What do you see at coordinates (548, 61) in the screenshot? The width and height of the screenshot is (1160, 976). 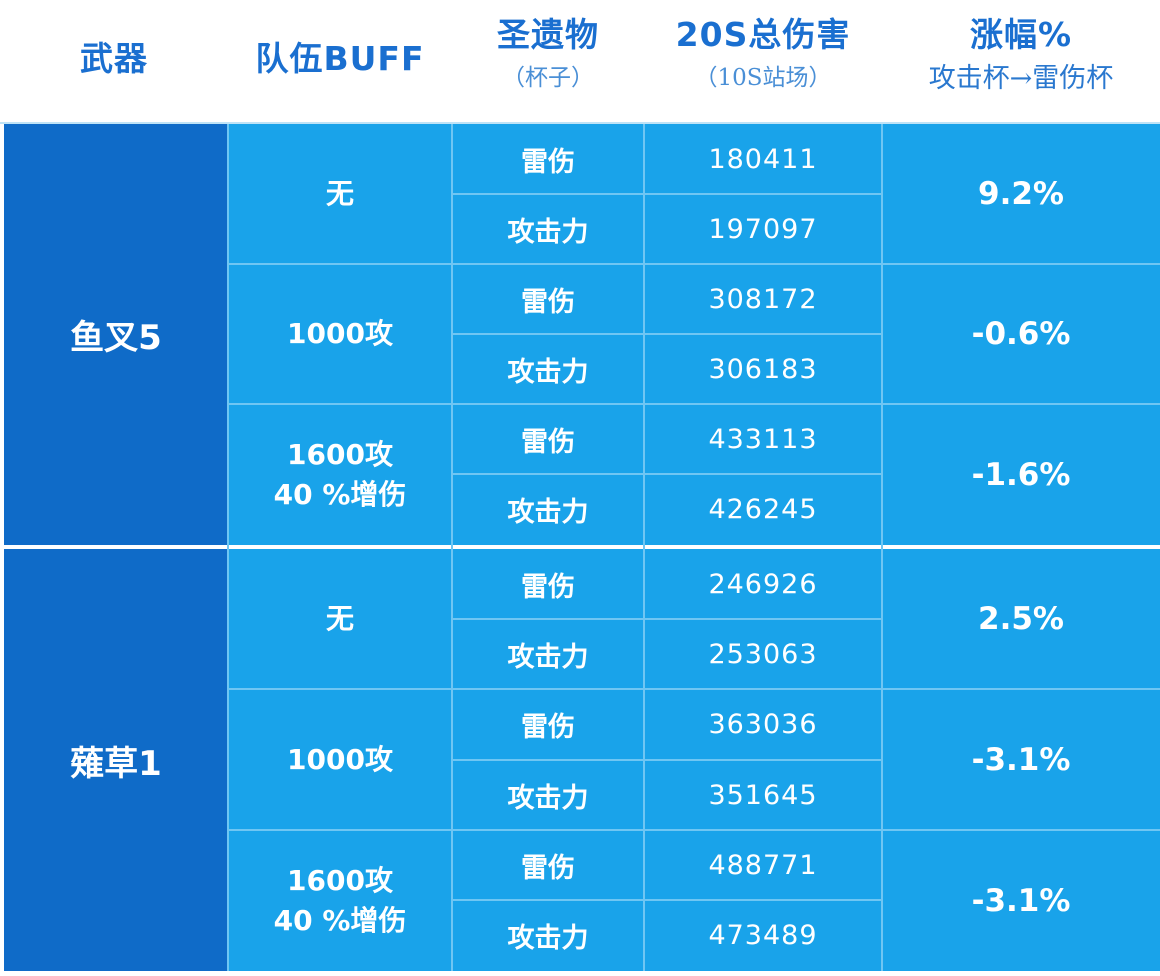 I see `header-artifact: 圣遗物 （杯子）` at bounding box center [548, 61].